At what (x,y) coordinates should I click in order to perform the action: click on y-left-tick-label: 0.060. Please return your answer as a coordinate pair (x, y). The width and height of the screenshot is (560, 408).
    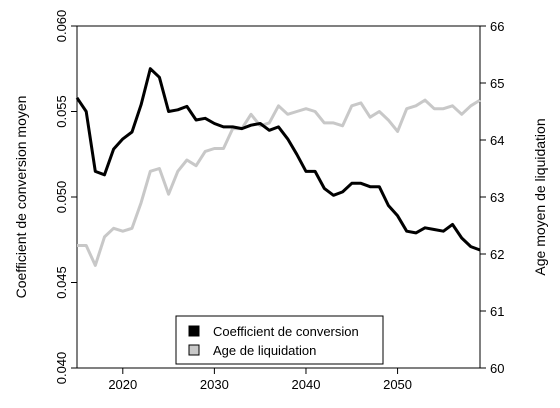
    Looking at the image, I should click on (61, 26).